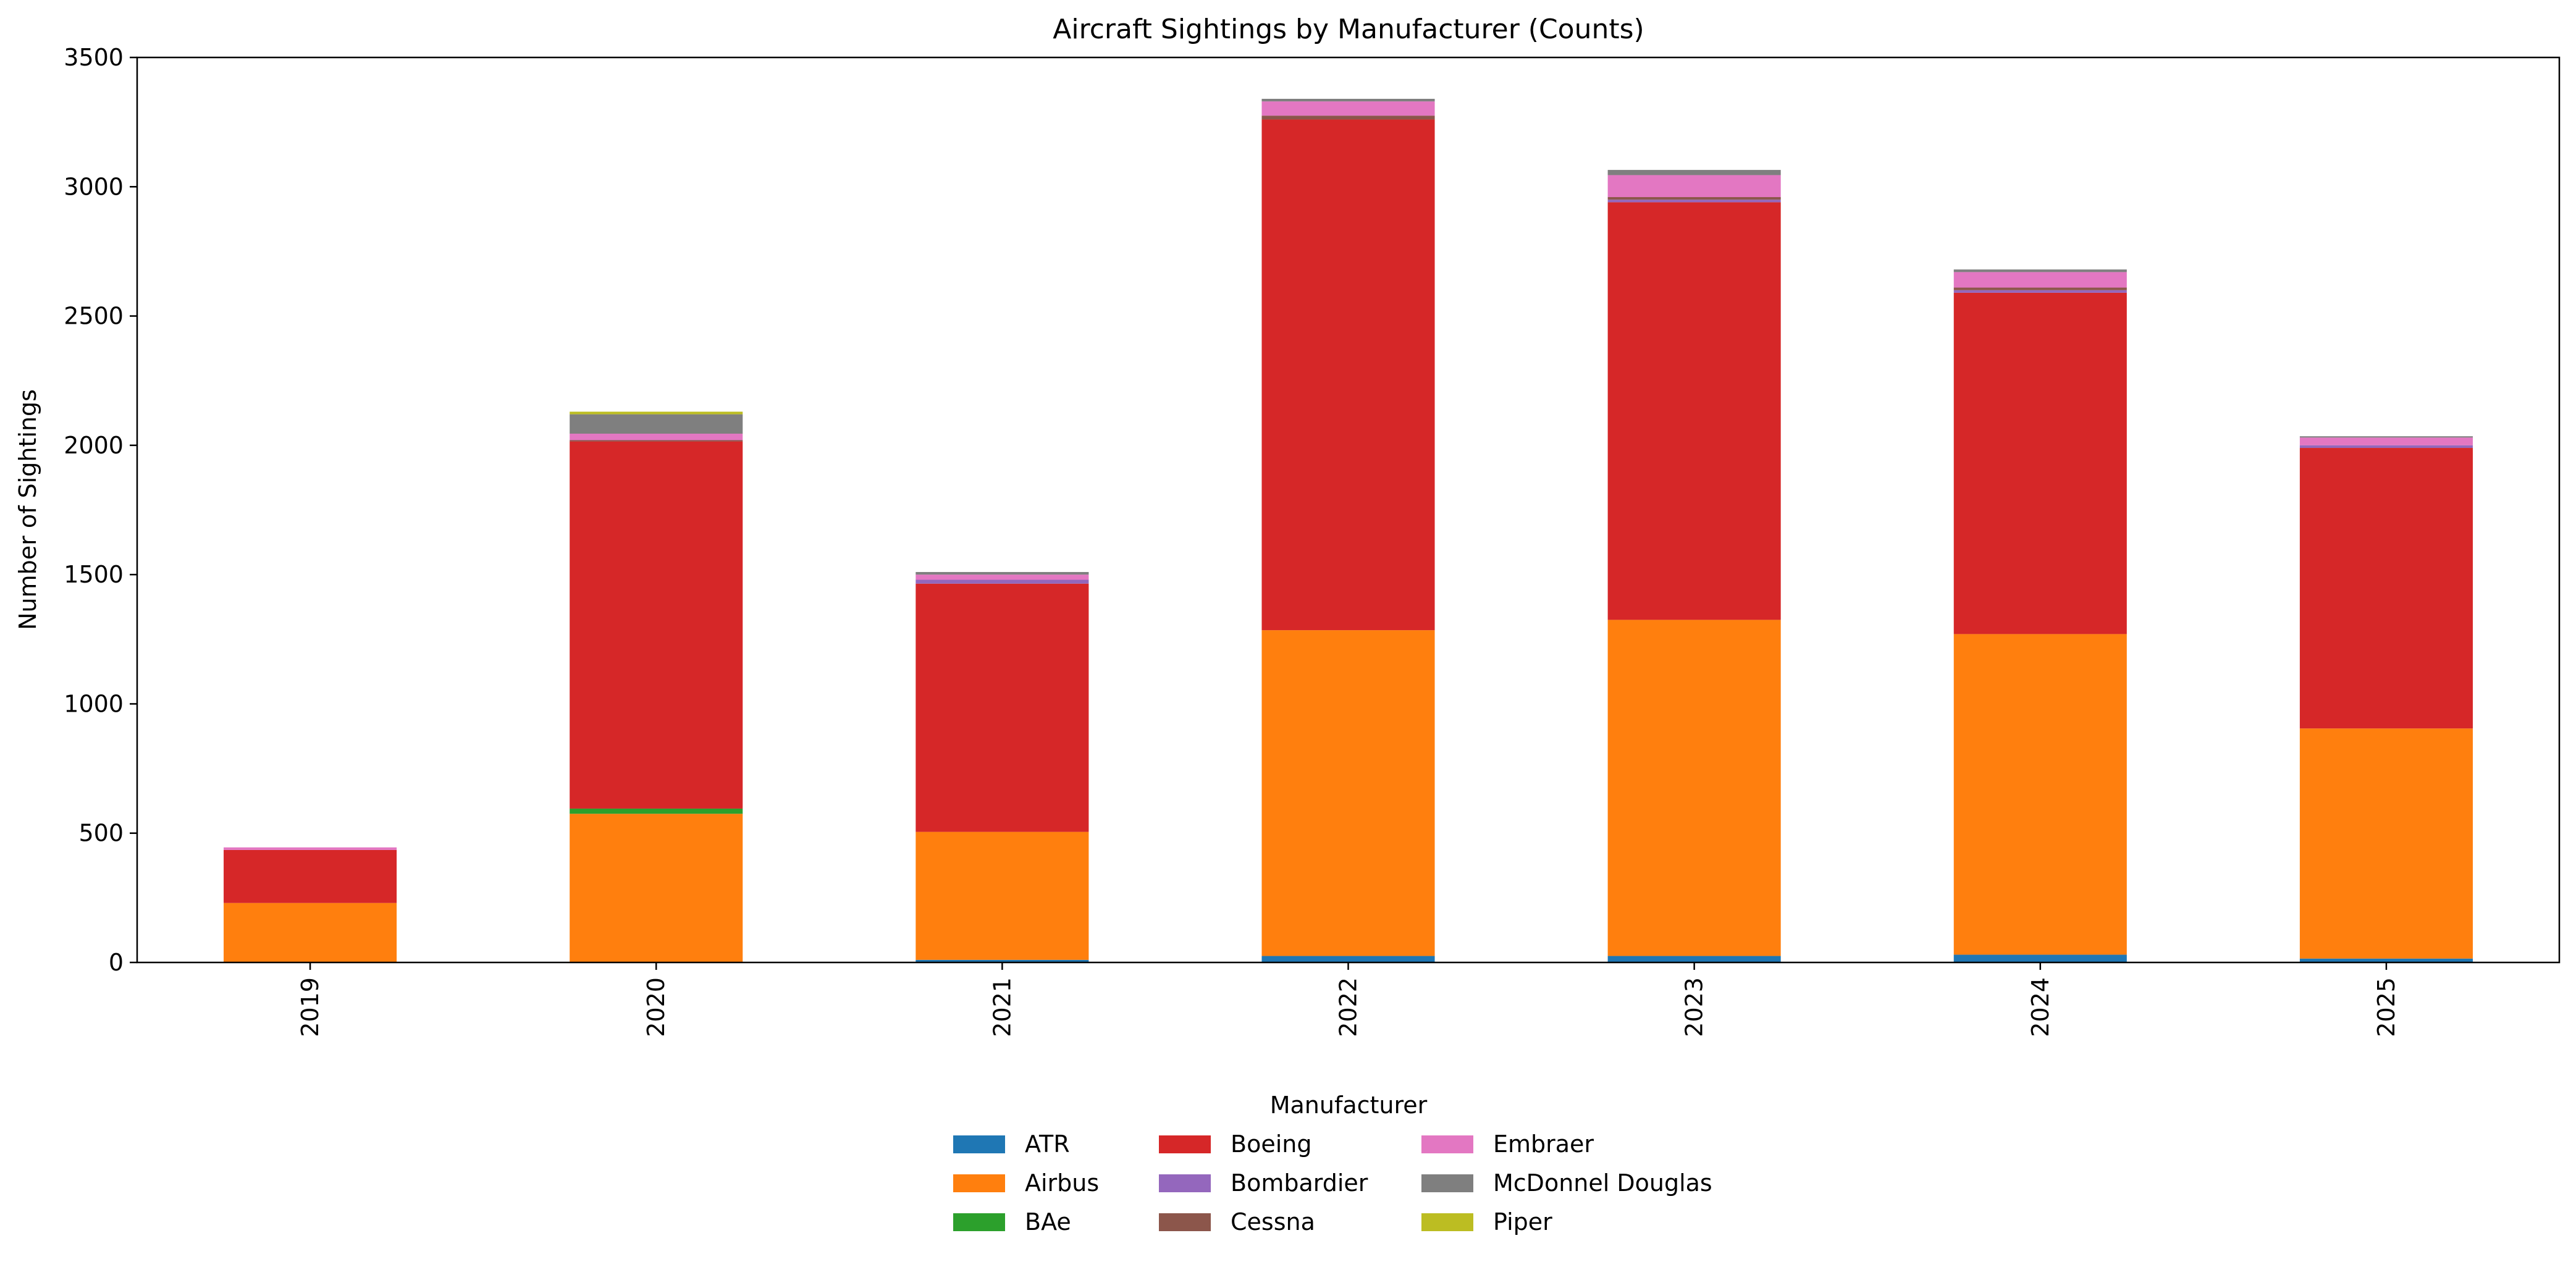 This screenshot has height=1267, width=2576. Describe the element at coordinates (1694, 959) in the screenshot. I see `bar-atr-2023` at that location.